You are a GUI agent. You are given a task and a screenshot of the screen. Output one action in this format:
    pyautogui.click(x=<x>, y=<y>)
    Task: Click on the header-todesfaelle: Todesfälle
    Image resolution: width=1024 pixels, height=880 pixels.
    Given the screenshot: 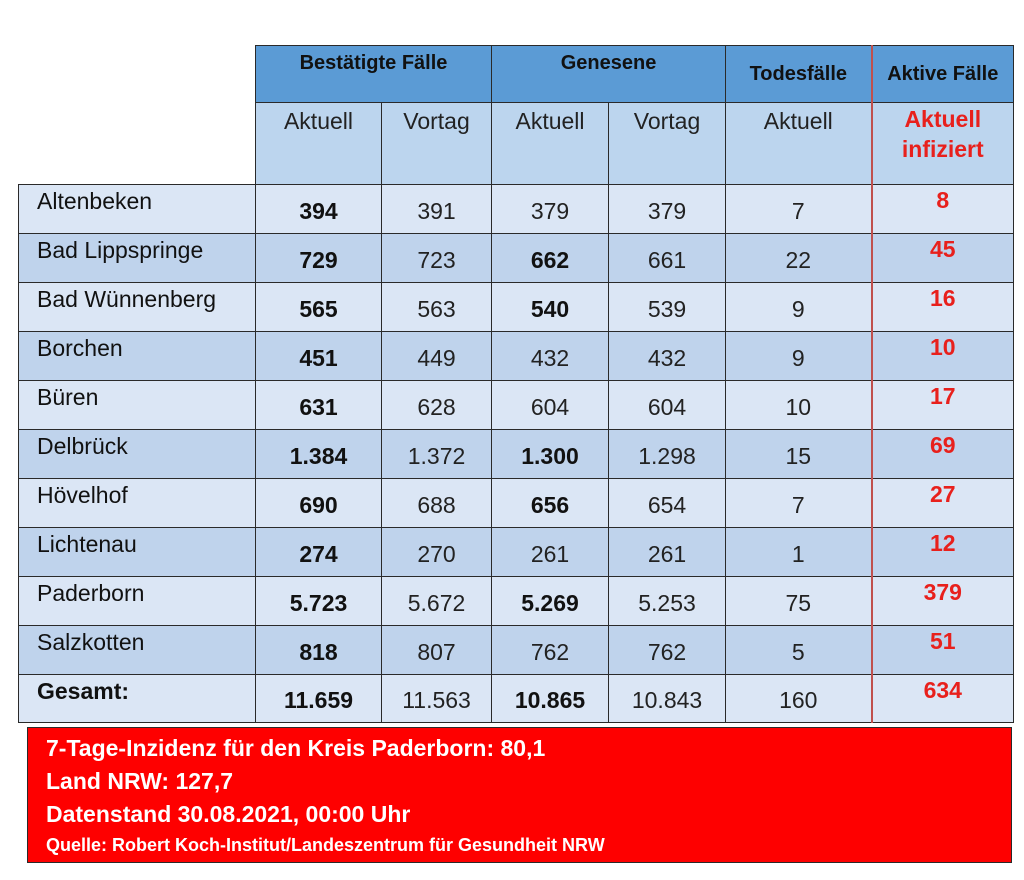 What is the action you would take?
    pyautogui.click(x=799, y=74)
    